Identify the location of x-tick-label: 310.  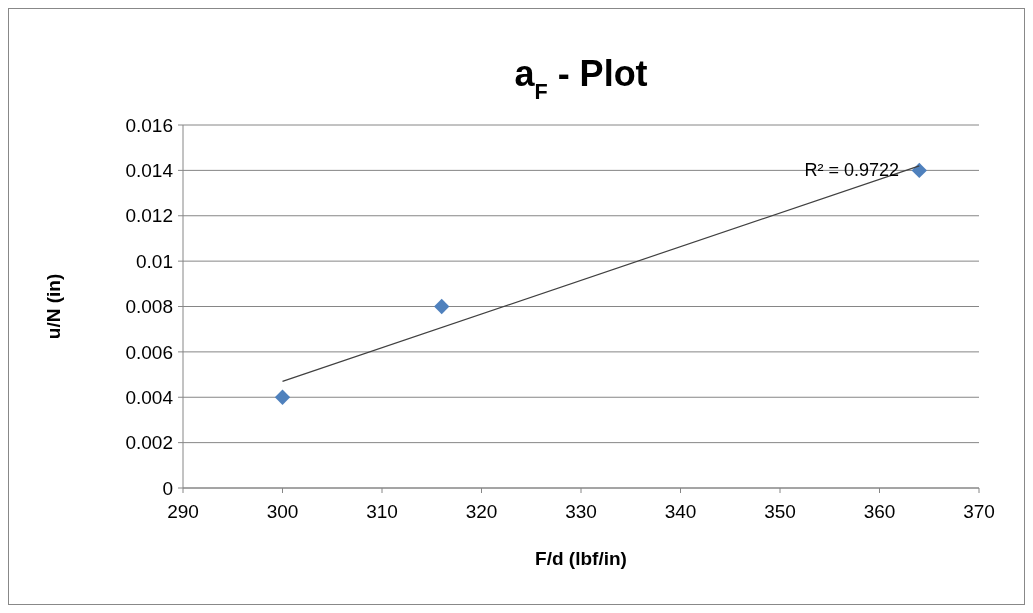
(382, 511).